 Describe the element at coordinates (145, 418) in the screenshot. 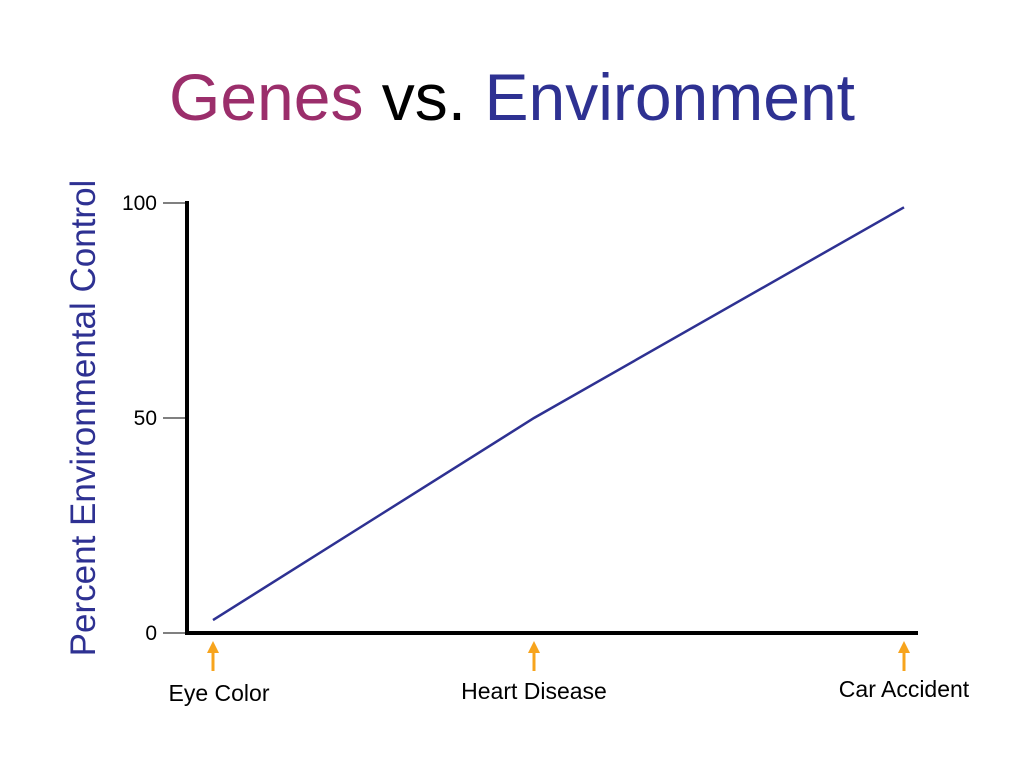

I see `y-tick-label-50: 50` at that location.